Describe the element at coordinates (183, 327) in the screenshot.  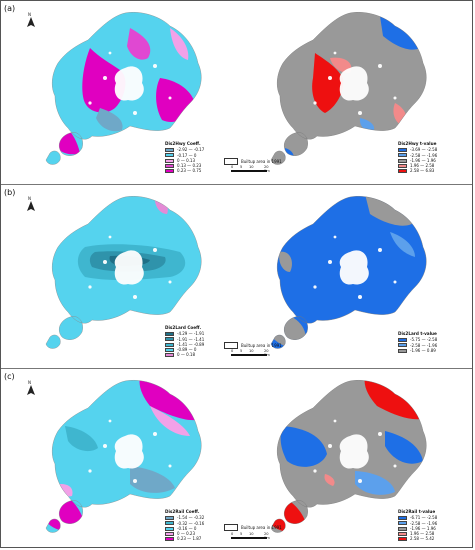
I see `legend-title: Dis2Lard Coeff.` at that location.